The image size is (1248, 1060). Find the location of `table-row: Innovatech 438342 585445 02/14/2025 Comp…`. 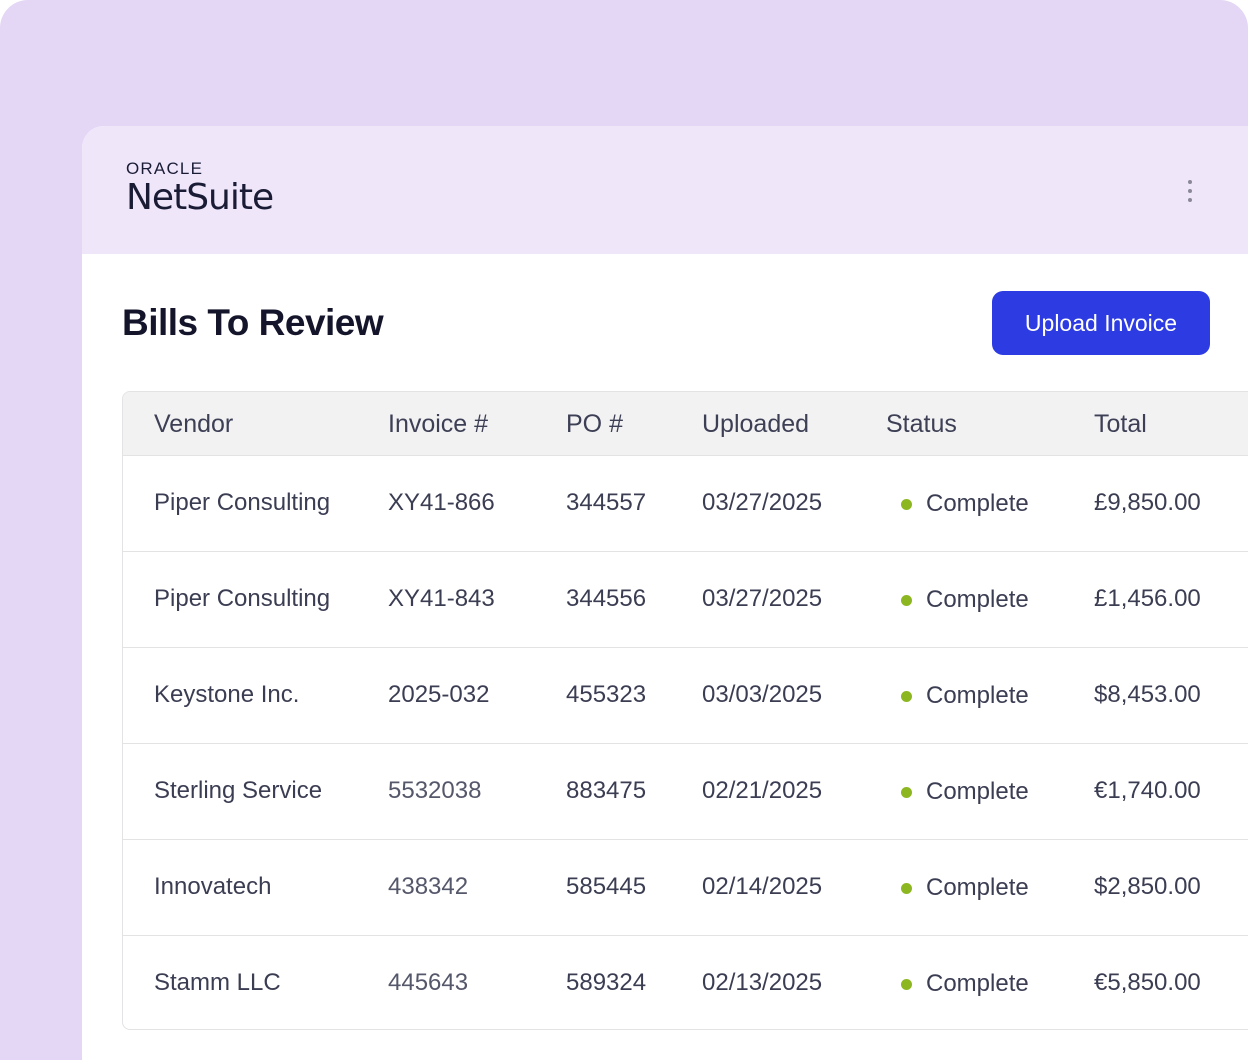

table-row: Innovatech 438342 585445 02/14/2025 Comp… is located at coordinates (685, 888).